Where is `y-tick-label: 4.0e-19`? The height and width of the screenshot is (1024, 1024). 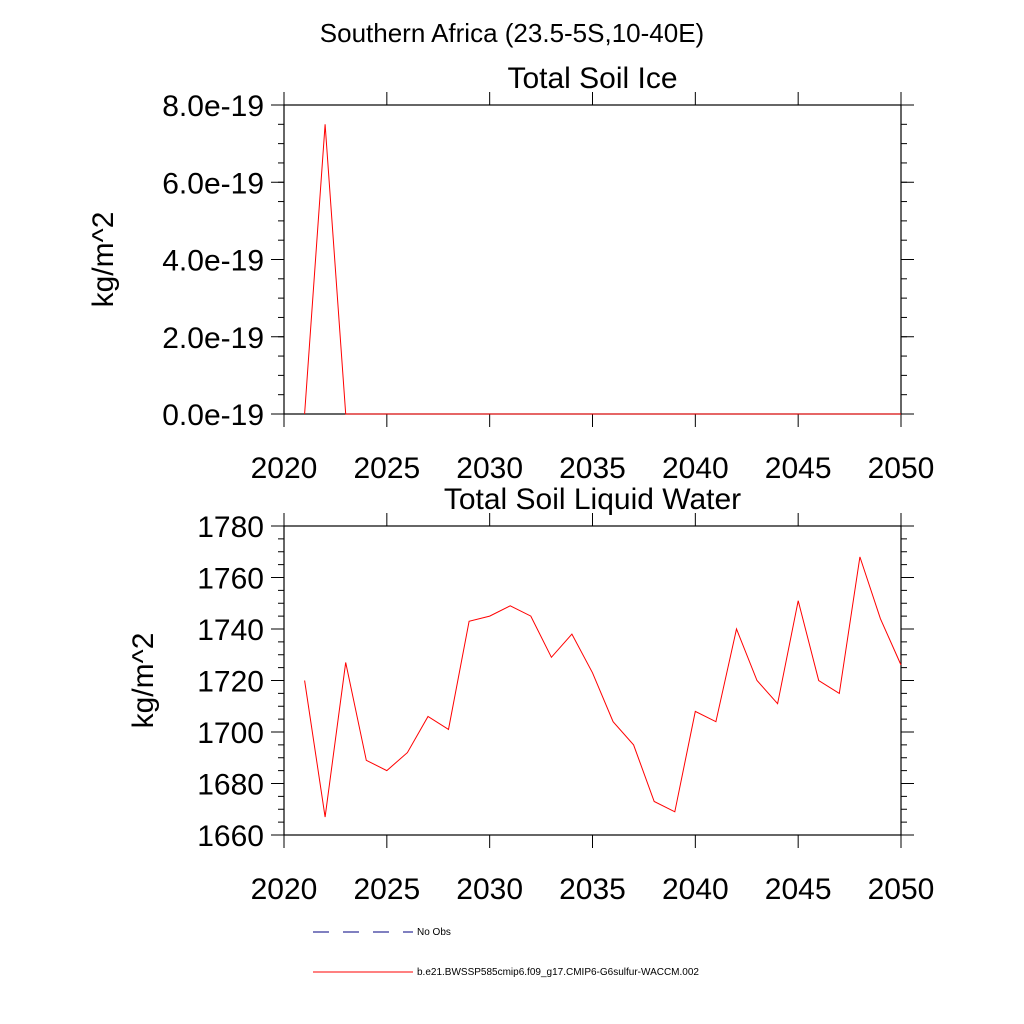 y-tick-label: 4.0e-19 is located at coordinates (213, 261).